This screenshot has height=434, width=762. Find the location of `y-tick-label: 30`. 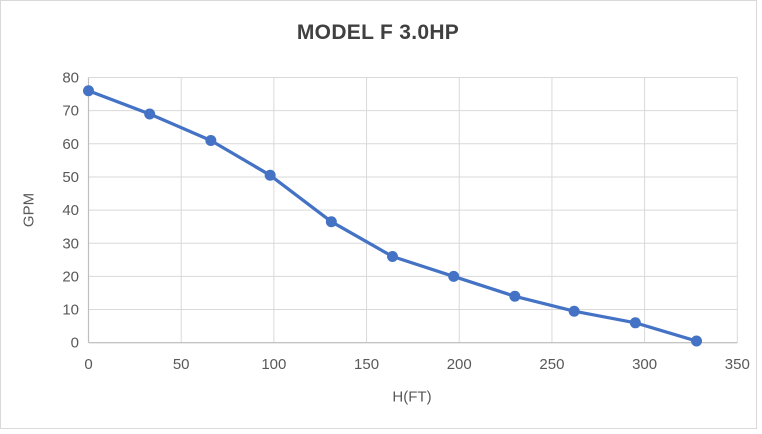

y-tick-label: 30 is located at coordinates (70, 243).